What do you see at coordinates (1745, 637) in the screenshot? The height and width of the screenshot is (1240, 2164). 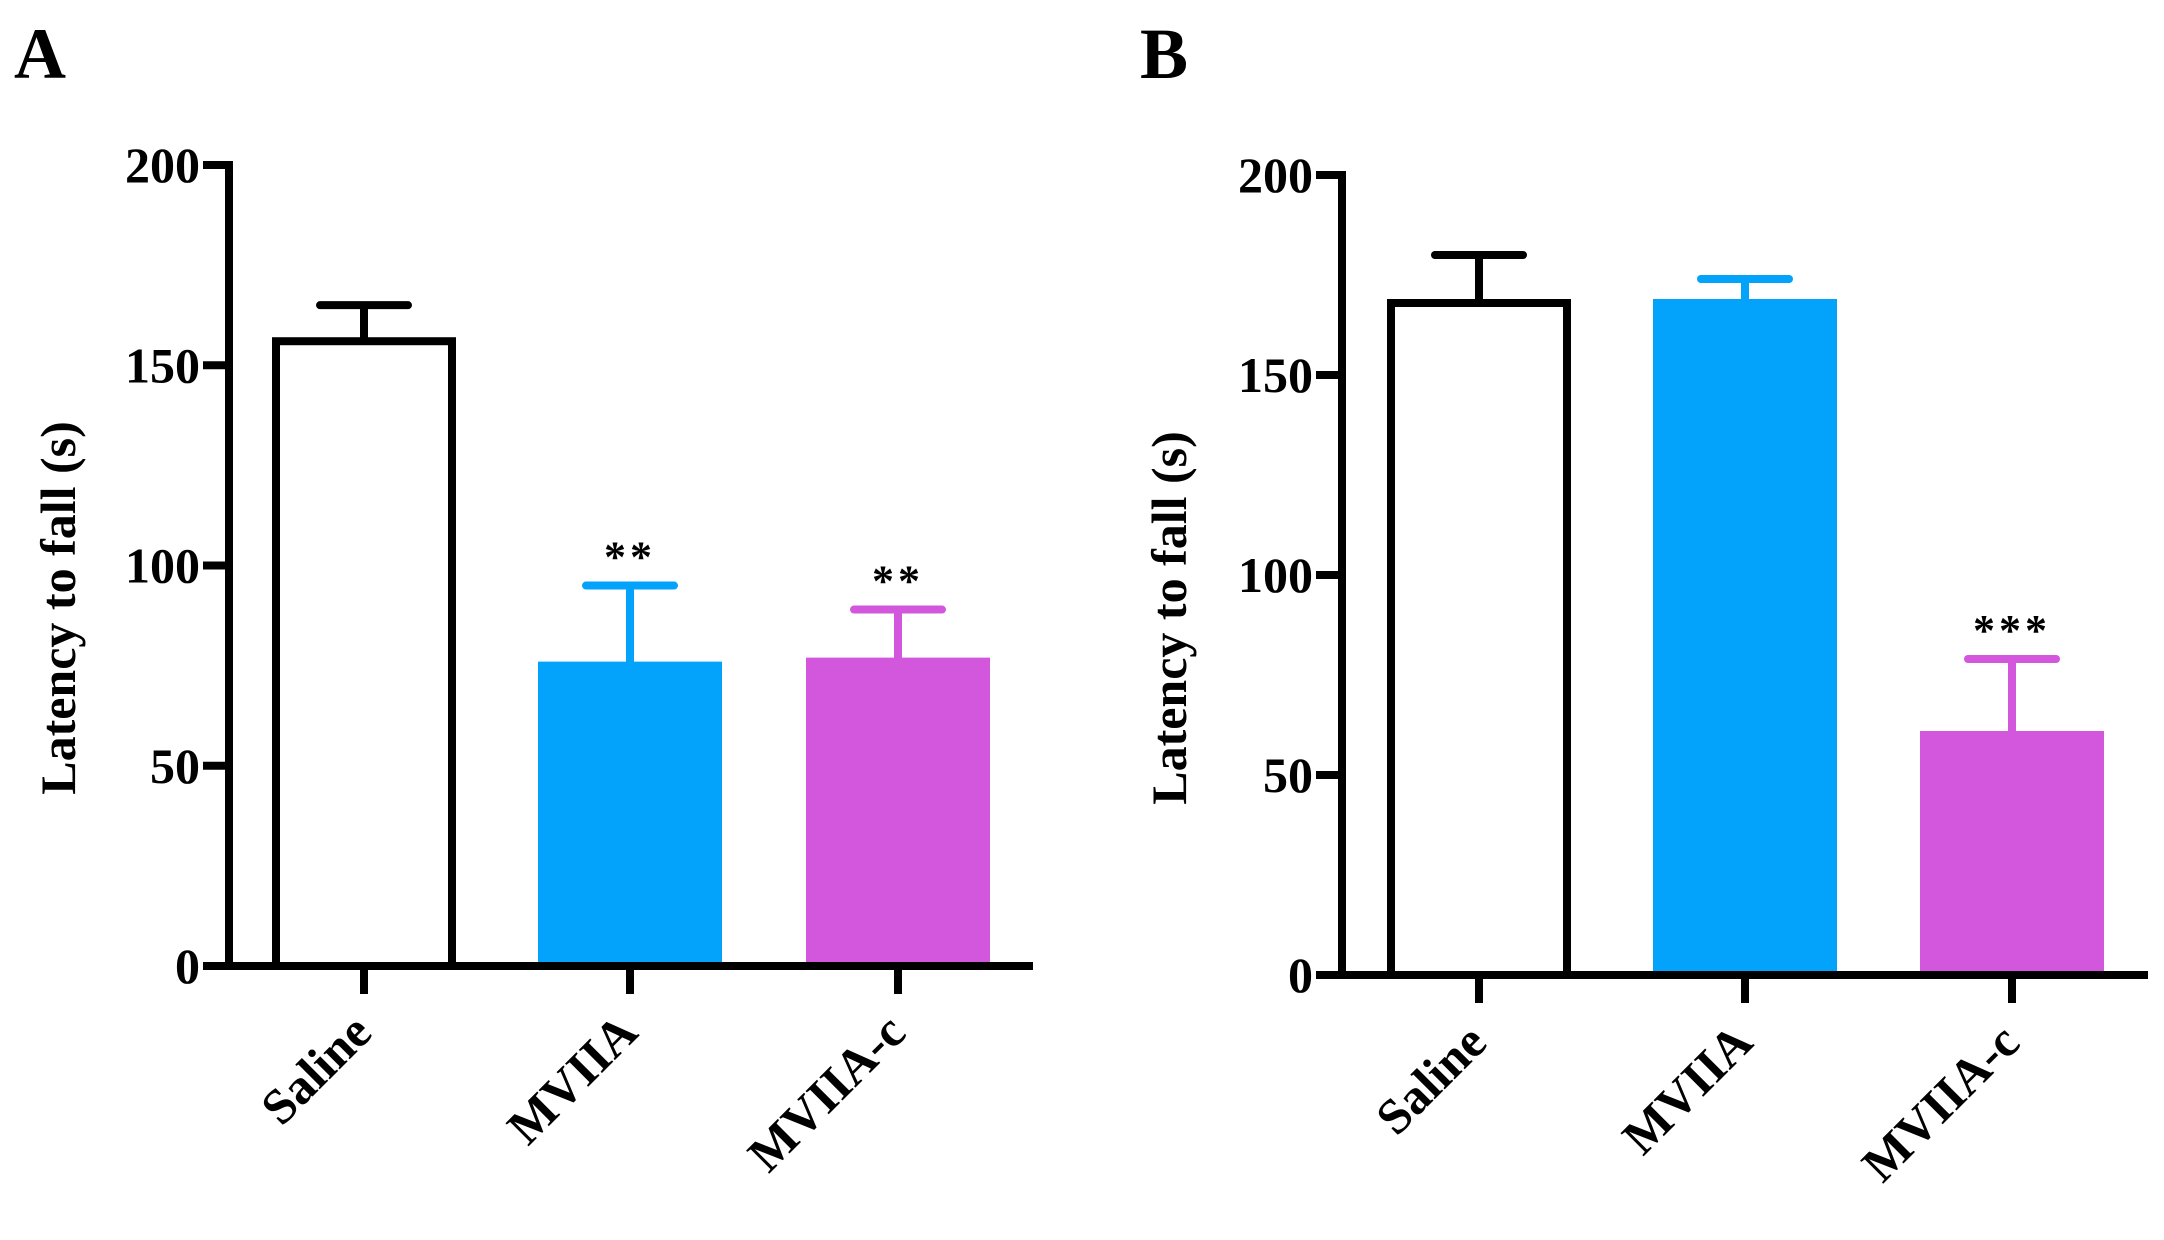 I see `panel-b-bar-mviia` at bounding box center [1745, 637].